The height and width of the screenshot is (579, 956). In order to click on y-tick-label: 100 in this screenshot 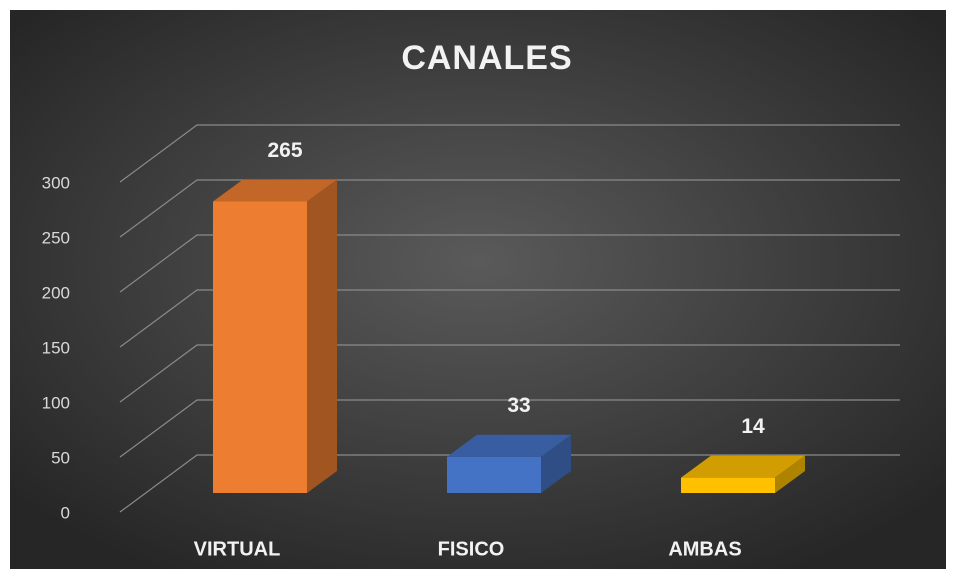, I will do `click(56, 402)`.